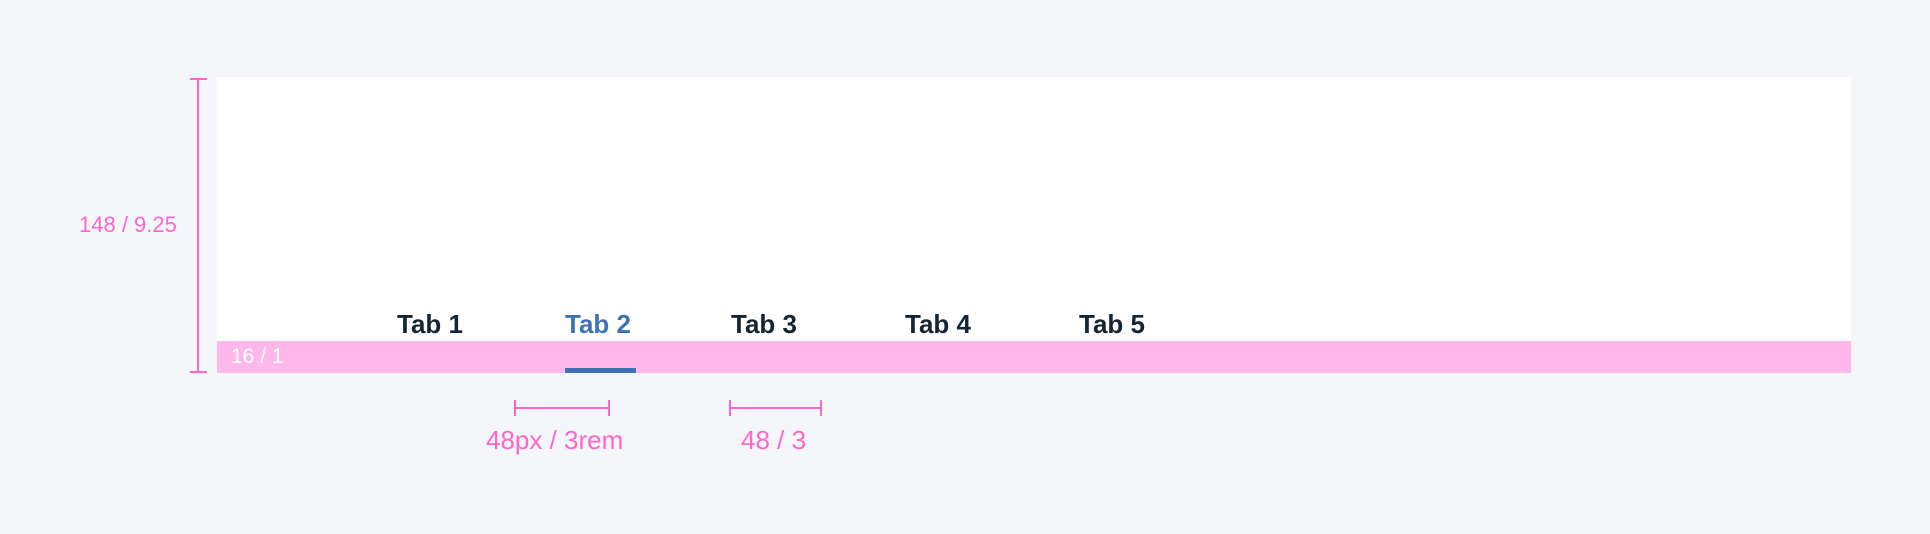 This screenshot has height=534, width=1930. What do you see at coordinates (1034, 357) in the screenshot?
I see `bottom-padding-band` at bounding box center [1034, 357].